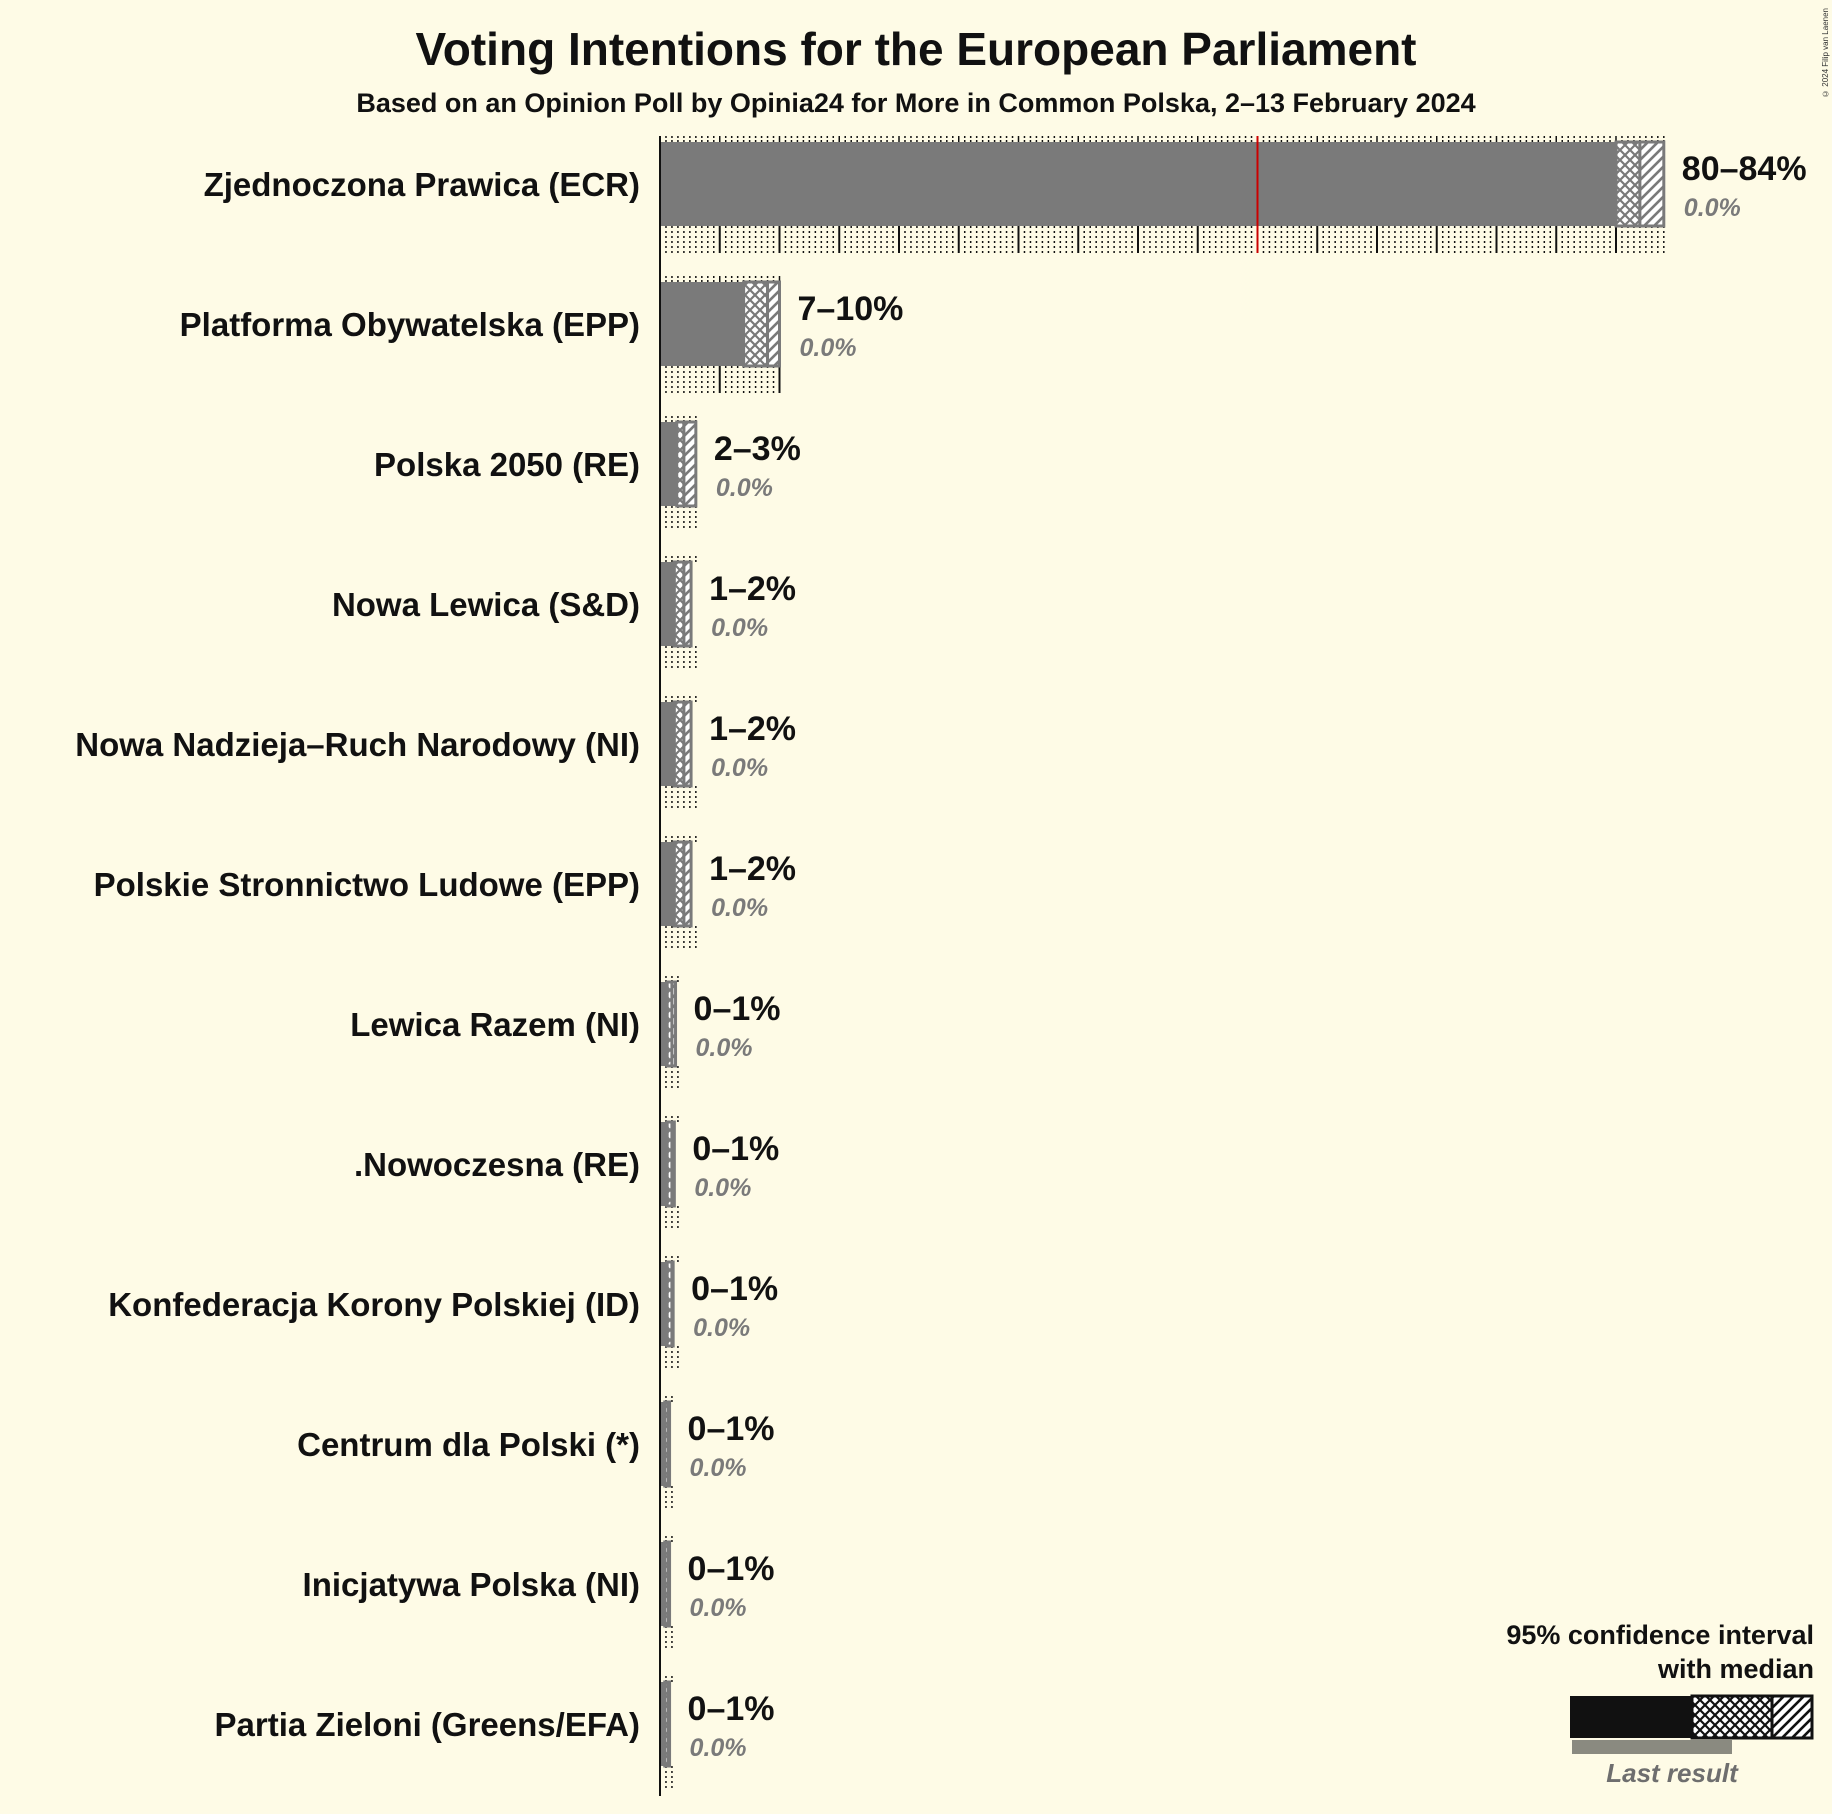  What do you see at coordinates (1660, 1635) in the screenshot?
I see `legend-title-line1: 95% confidence interval` at bounding box center [1660, 1635].